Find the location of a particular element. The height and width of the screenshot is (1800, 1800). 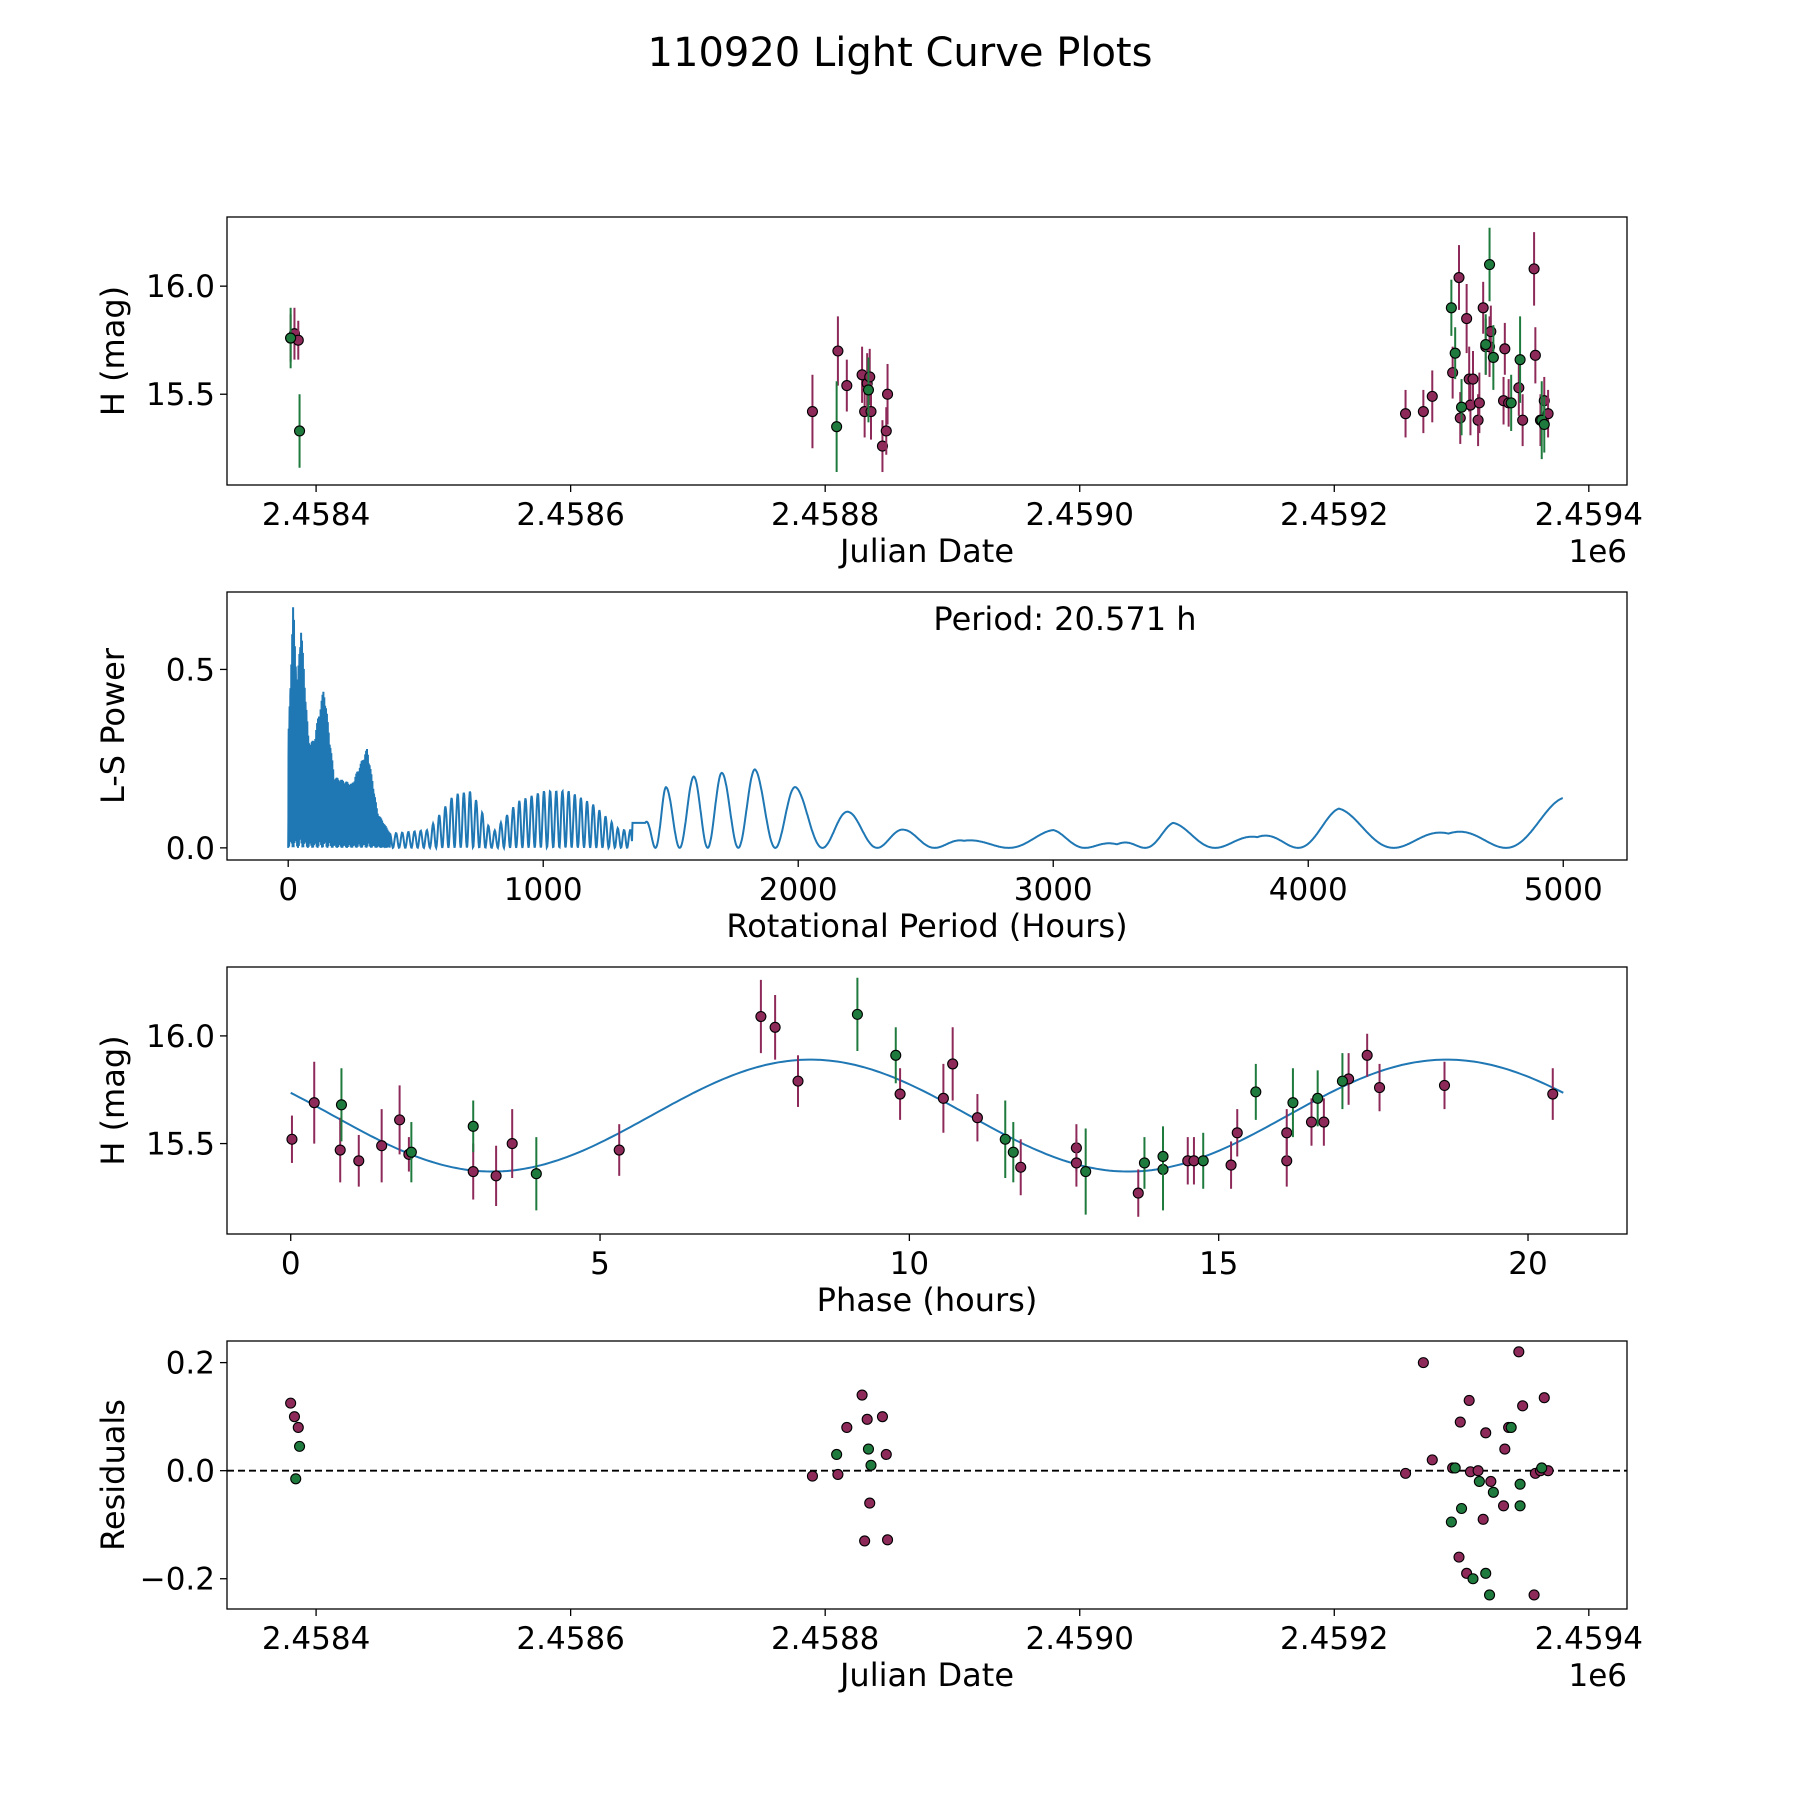

phased-xtick-label: 0 is located at coordinates (291, 1264).